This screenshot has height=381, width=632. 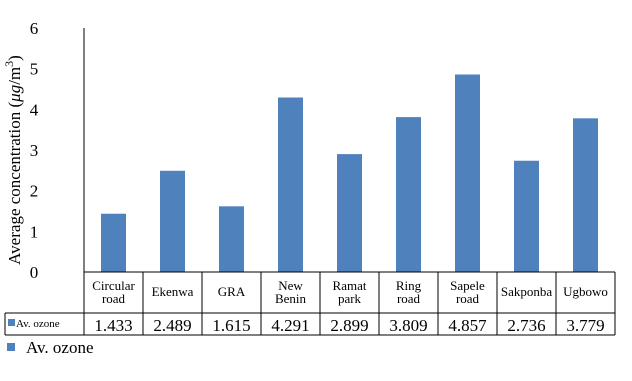 I want to click on data-value-label: 1.615, so click(x=231, y=325).